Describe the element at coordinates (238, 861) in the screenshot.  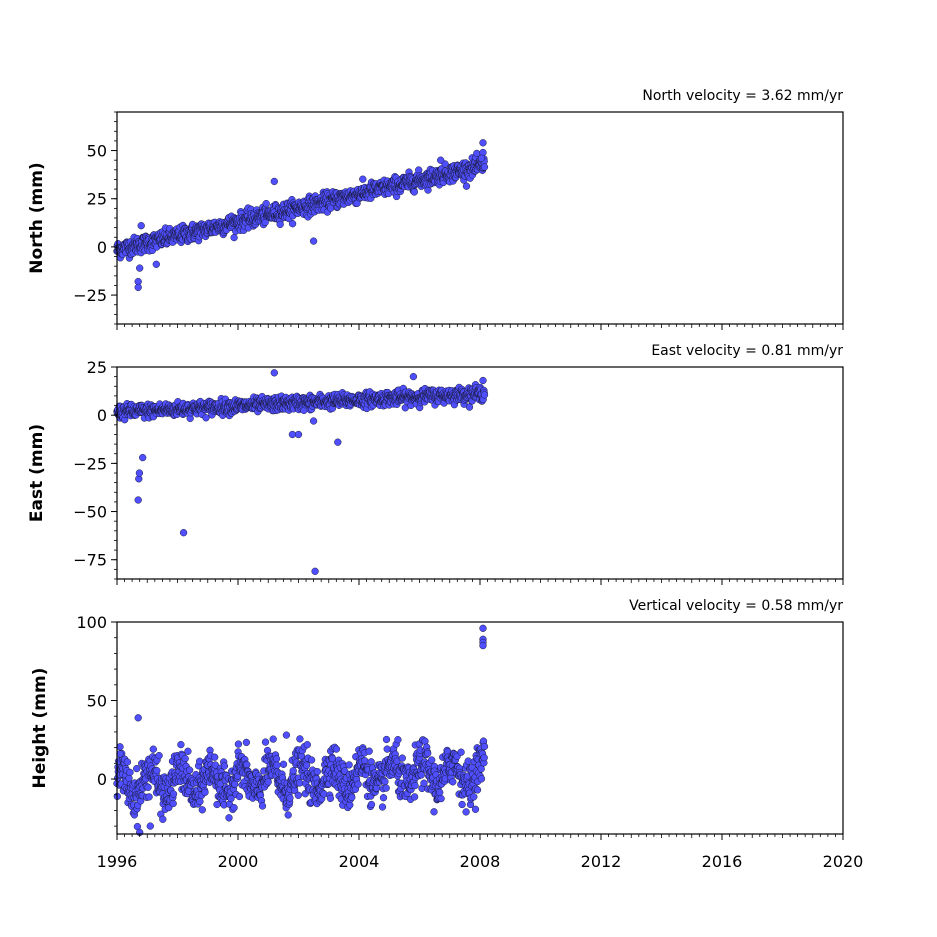
I see `x-tick-label: 2000` at that location.